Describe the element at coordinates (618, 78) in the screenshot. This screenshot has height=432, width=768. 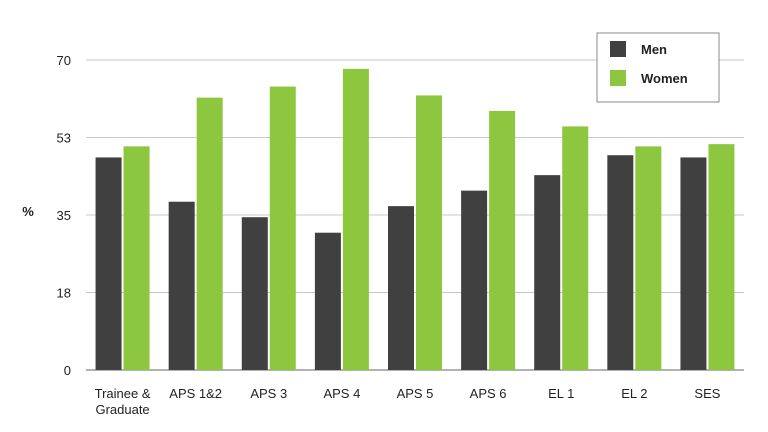
I see `legend-swatch-women` at that location.